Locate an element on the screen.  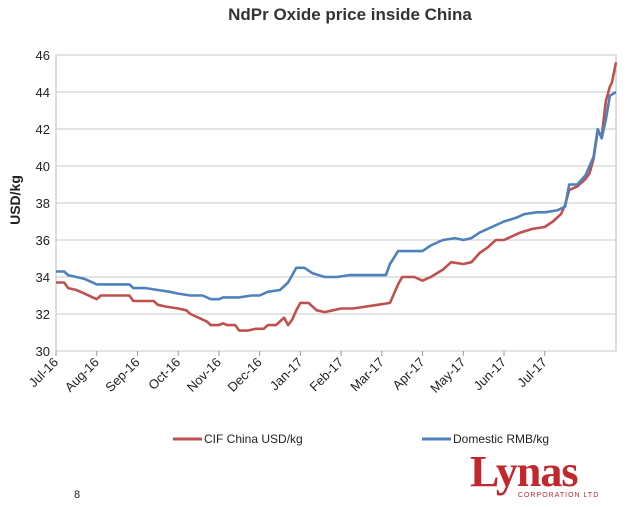
chart-title: NdPr Oxide price inside China is located at coordinates (350, 14).